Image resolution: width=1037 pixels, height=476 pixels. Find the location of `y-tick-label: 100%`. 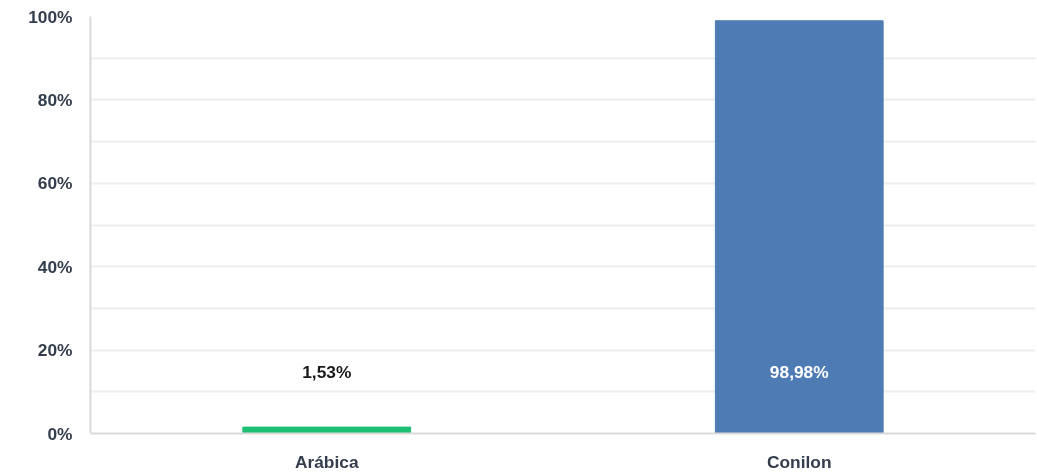

y-tick-label: 100% is located at coordinates (50, 16).